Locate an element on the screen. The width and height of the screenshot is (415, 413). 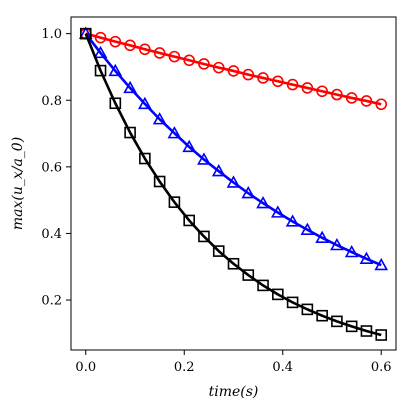
x-tick-label-1: 0.0 is located at coordinates (85, 367).